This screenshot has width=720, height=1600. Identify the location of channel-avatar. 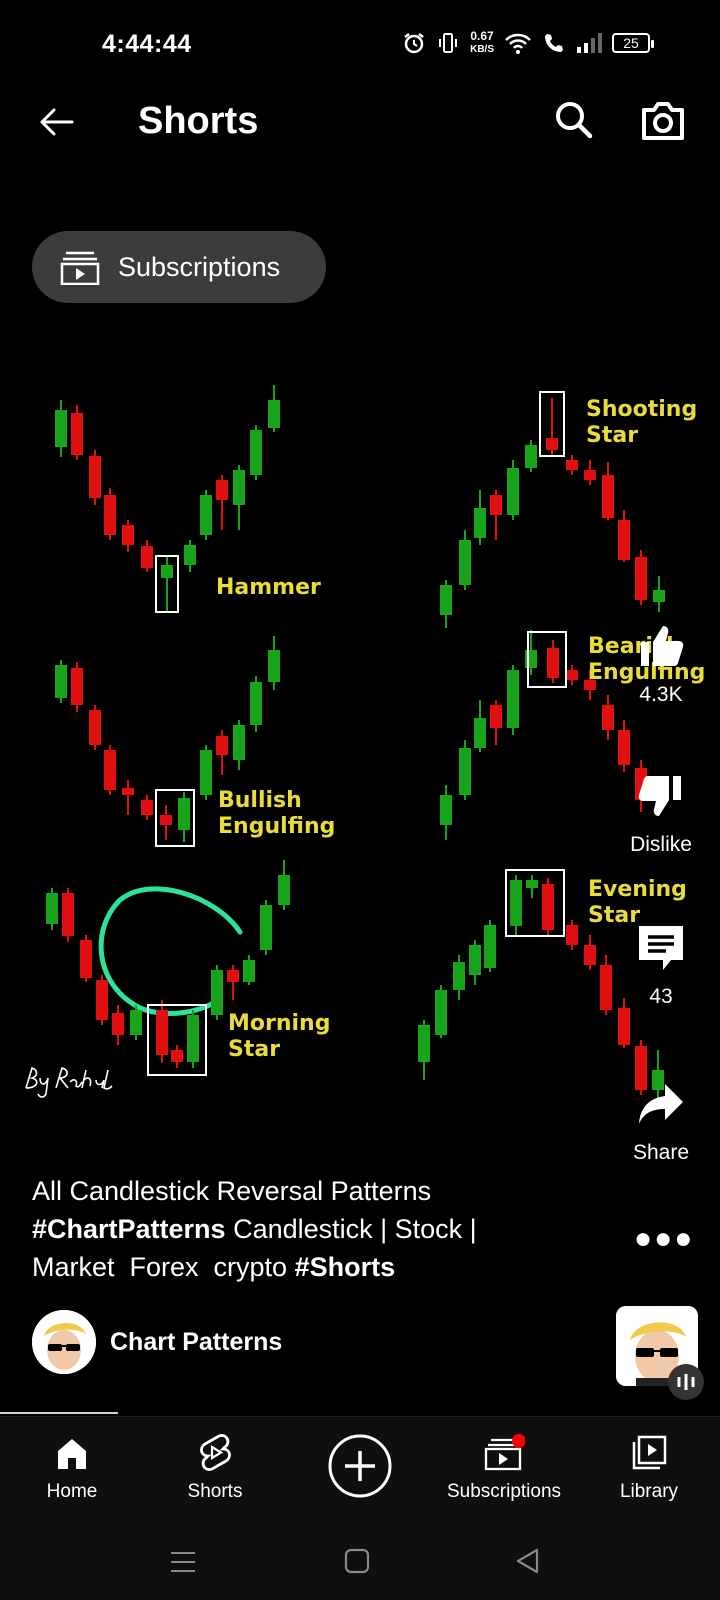
(64, 1342).